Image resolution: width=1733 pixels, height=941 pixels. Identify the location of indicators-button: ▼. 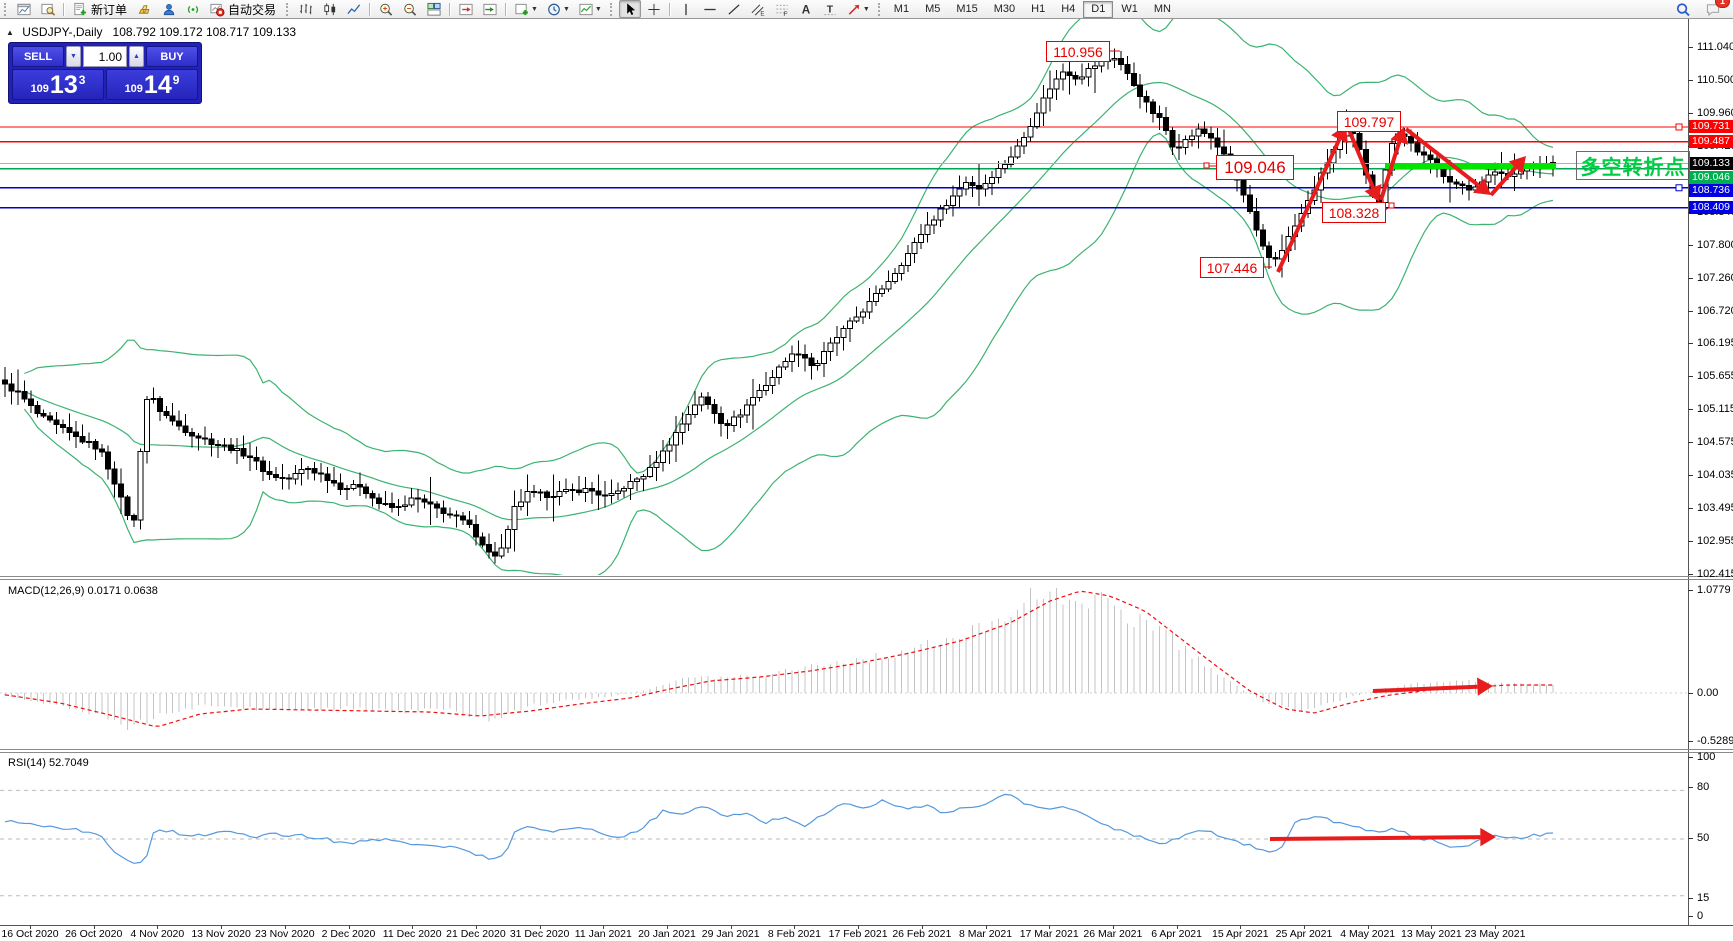
(526, 9).